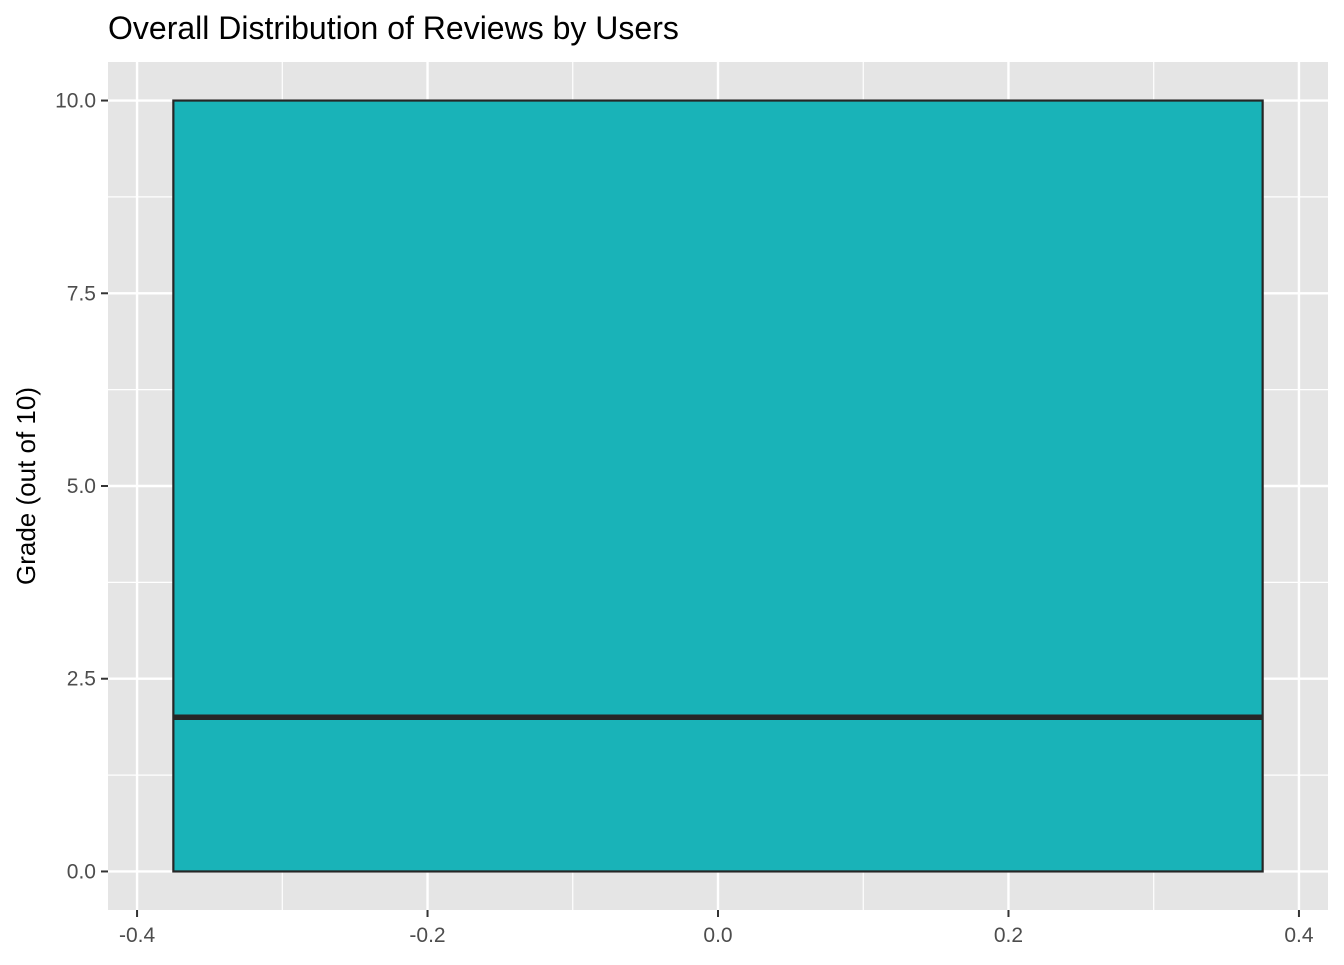 This screenshot has width=1344, height=965. I want to click on y-tick-label: 0.0, so click(81, 871).